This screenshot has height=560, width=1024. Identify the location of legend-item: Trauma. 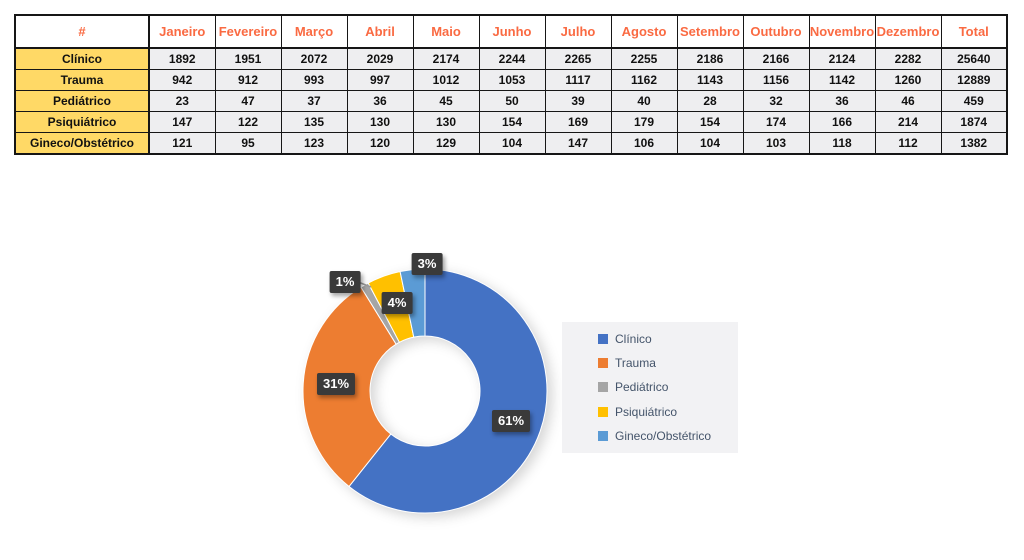
(668, 363).